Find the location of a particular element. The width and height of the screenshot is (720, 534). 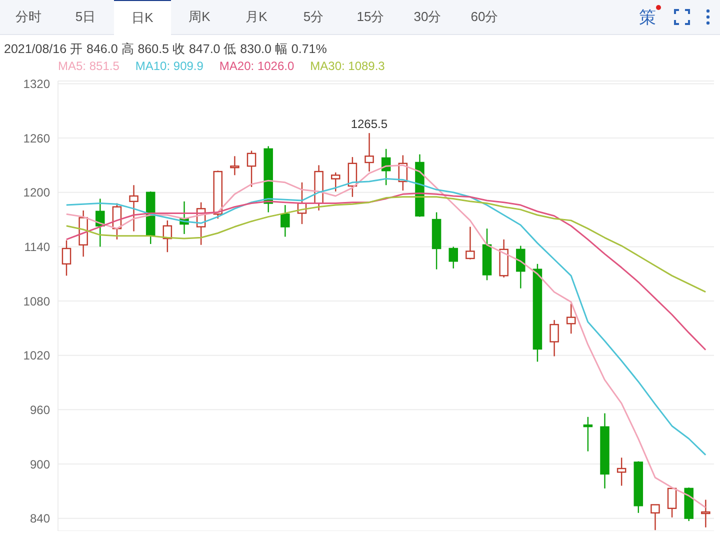

y-tick-label: 1080 is located at coordinates (36, 301).